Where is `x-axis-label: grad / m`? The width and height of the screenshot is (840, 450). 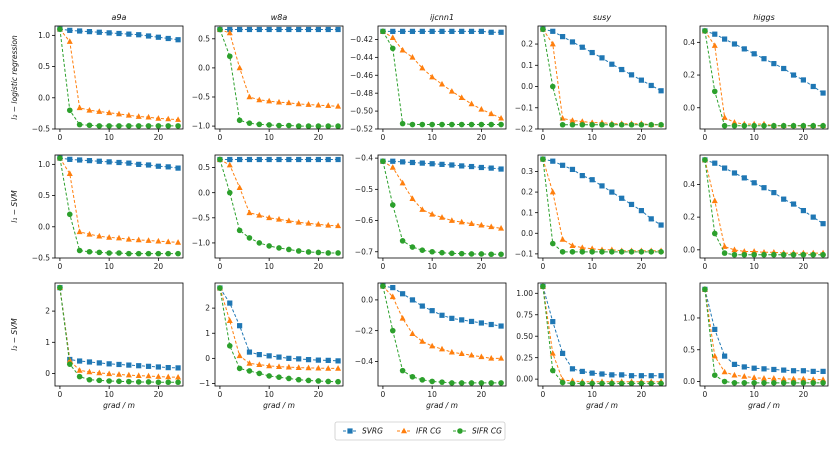
x-axis-label: grad / m is located at coordinates (602, 405).